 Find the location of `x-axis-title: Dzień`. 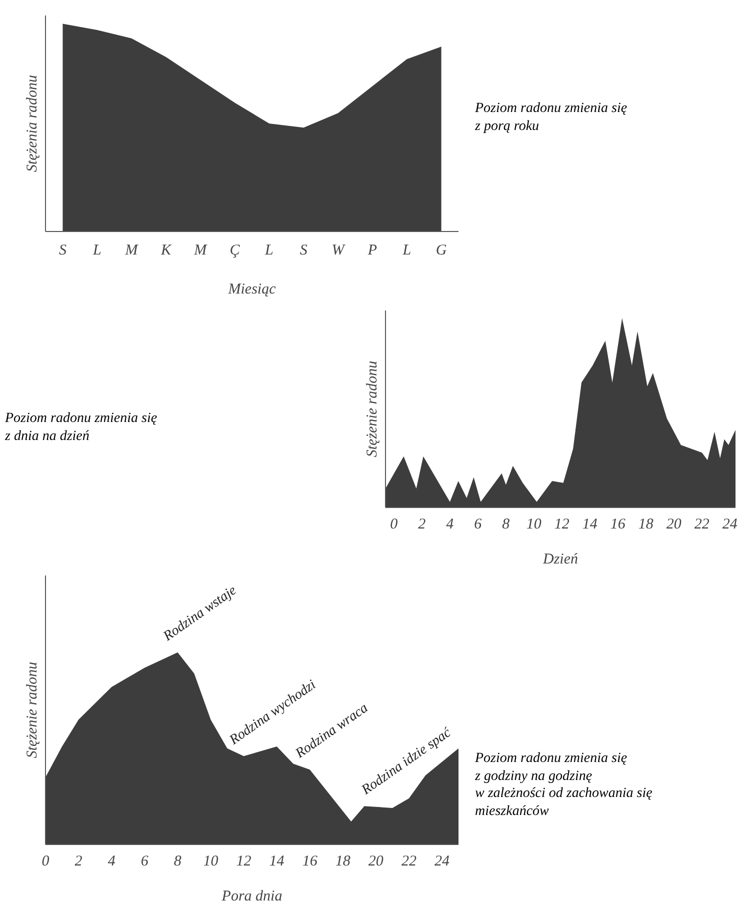

x-axis-title: Dzień is located at coordinates (560, 560).